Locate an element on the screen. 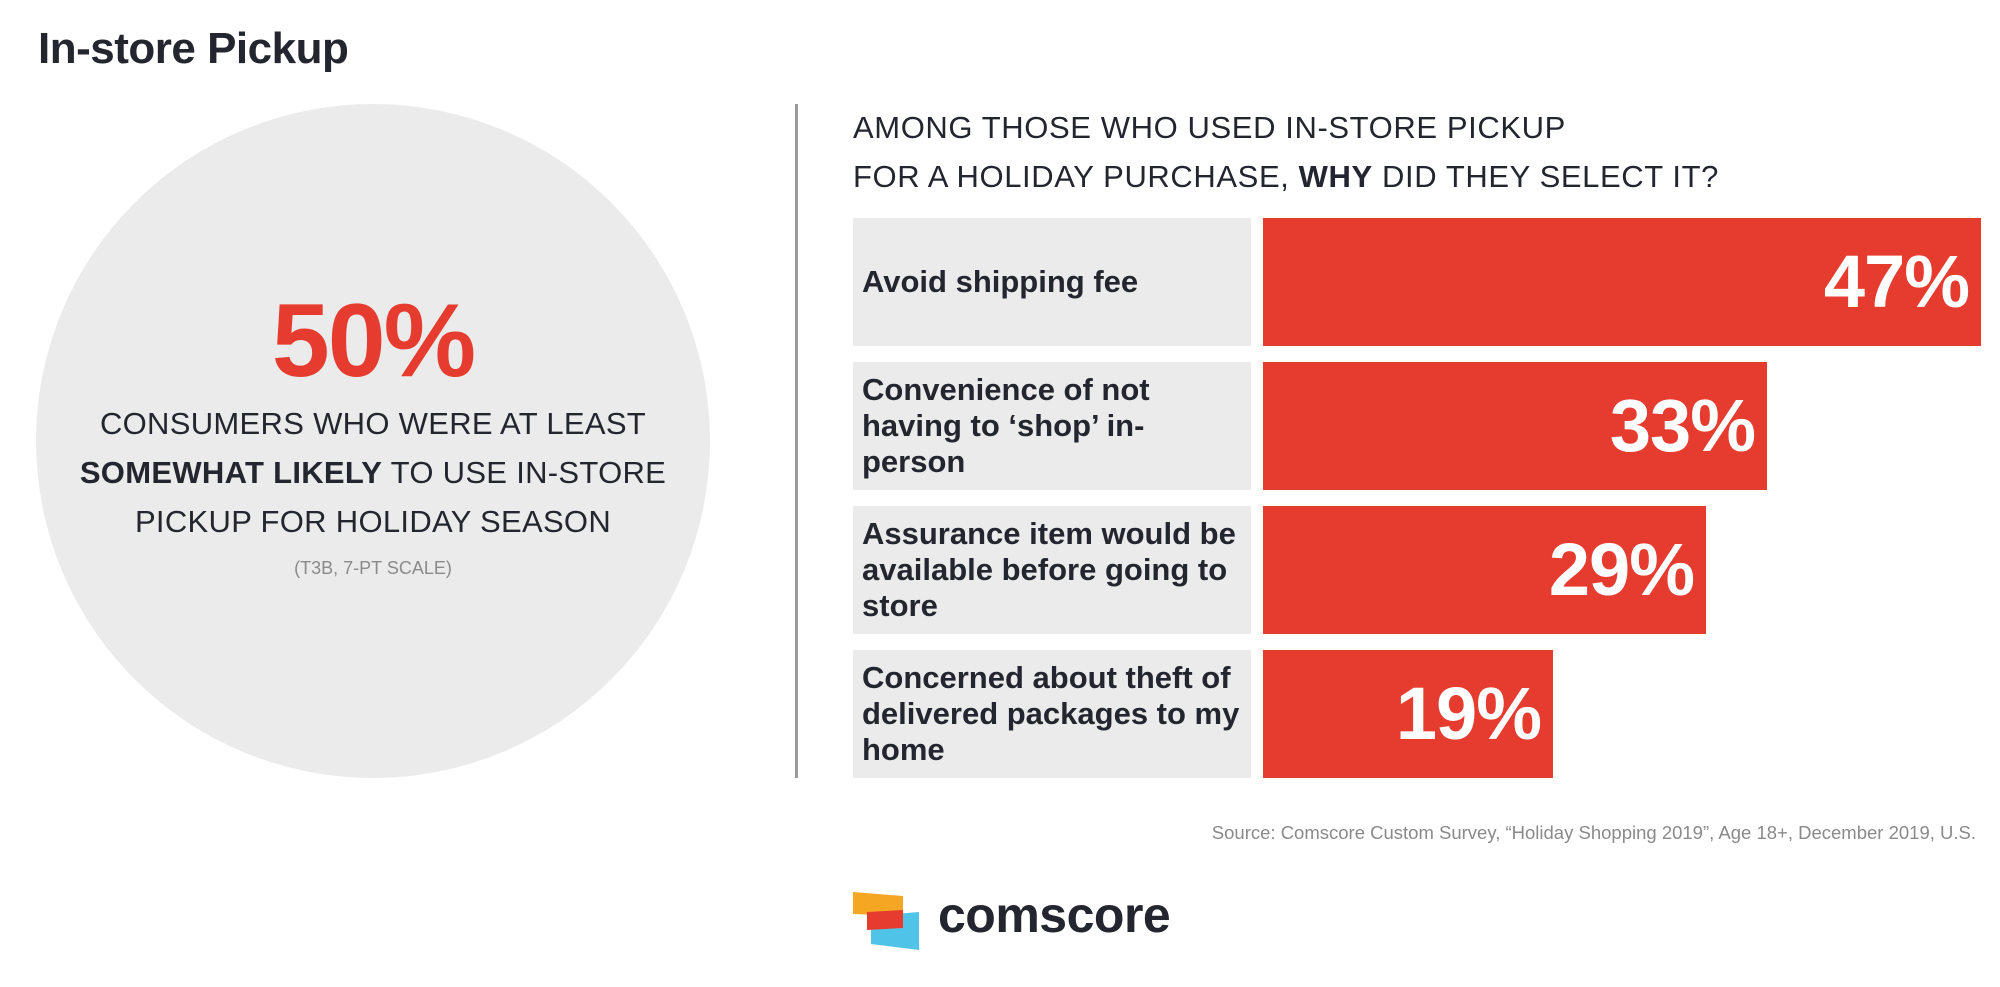 The height and width of the screenshot is (987, 2000). bar-value-label: 47% is located at coordinates (1896, 281).